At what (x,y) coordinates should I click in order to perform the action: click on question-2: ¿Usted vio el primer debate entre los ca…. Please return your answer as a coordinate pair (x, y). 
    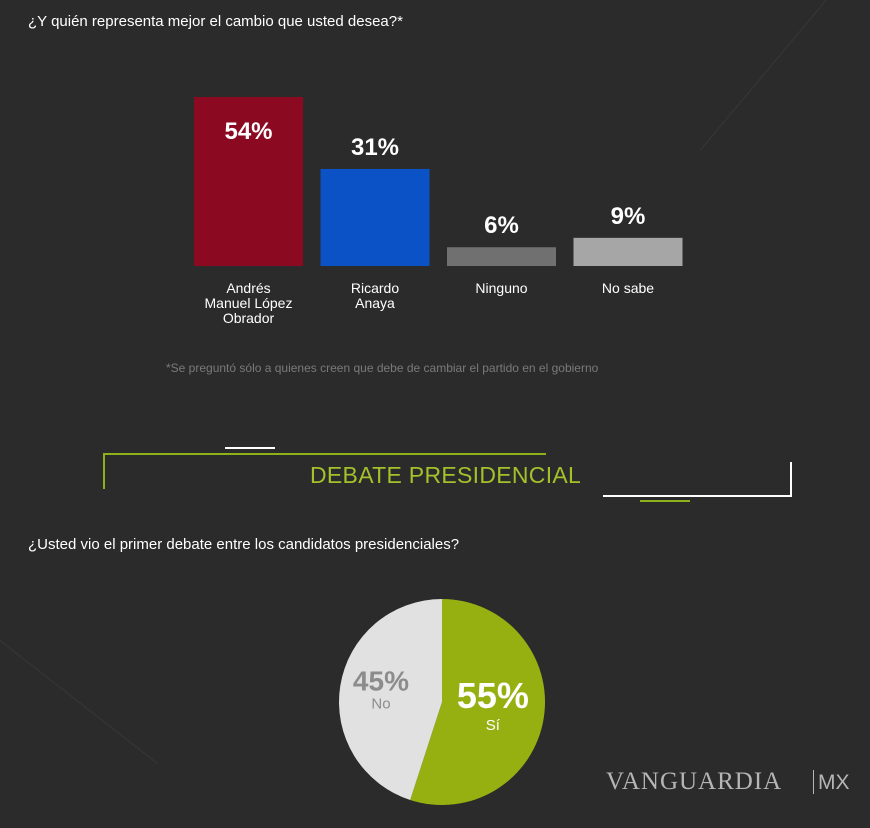
    Looking at the image, I should click on (244, 544).